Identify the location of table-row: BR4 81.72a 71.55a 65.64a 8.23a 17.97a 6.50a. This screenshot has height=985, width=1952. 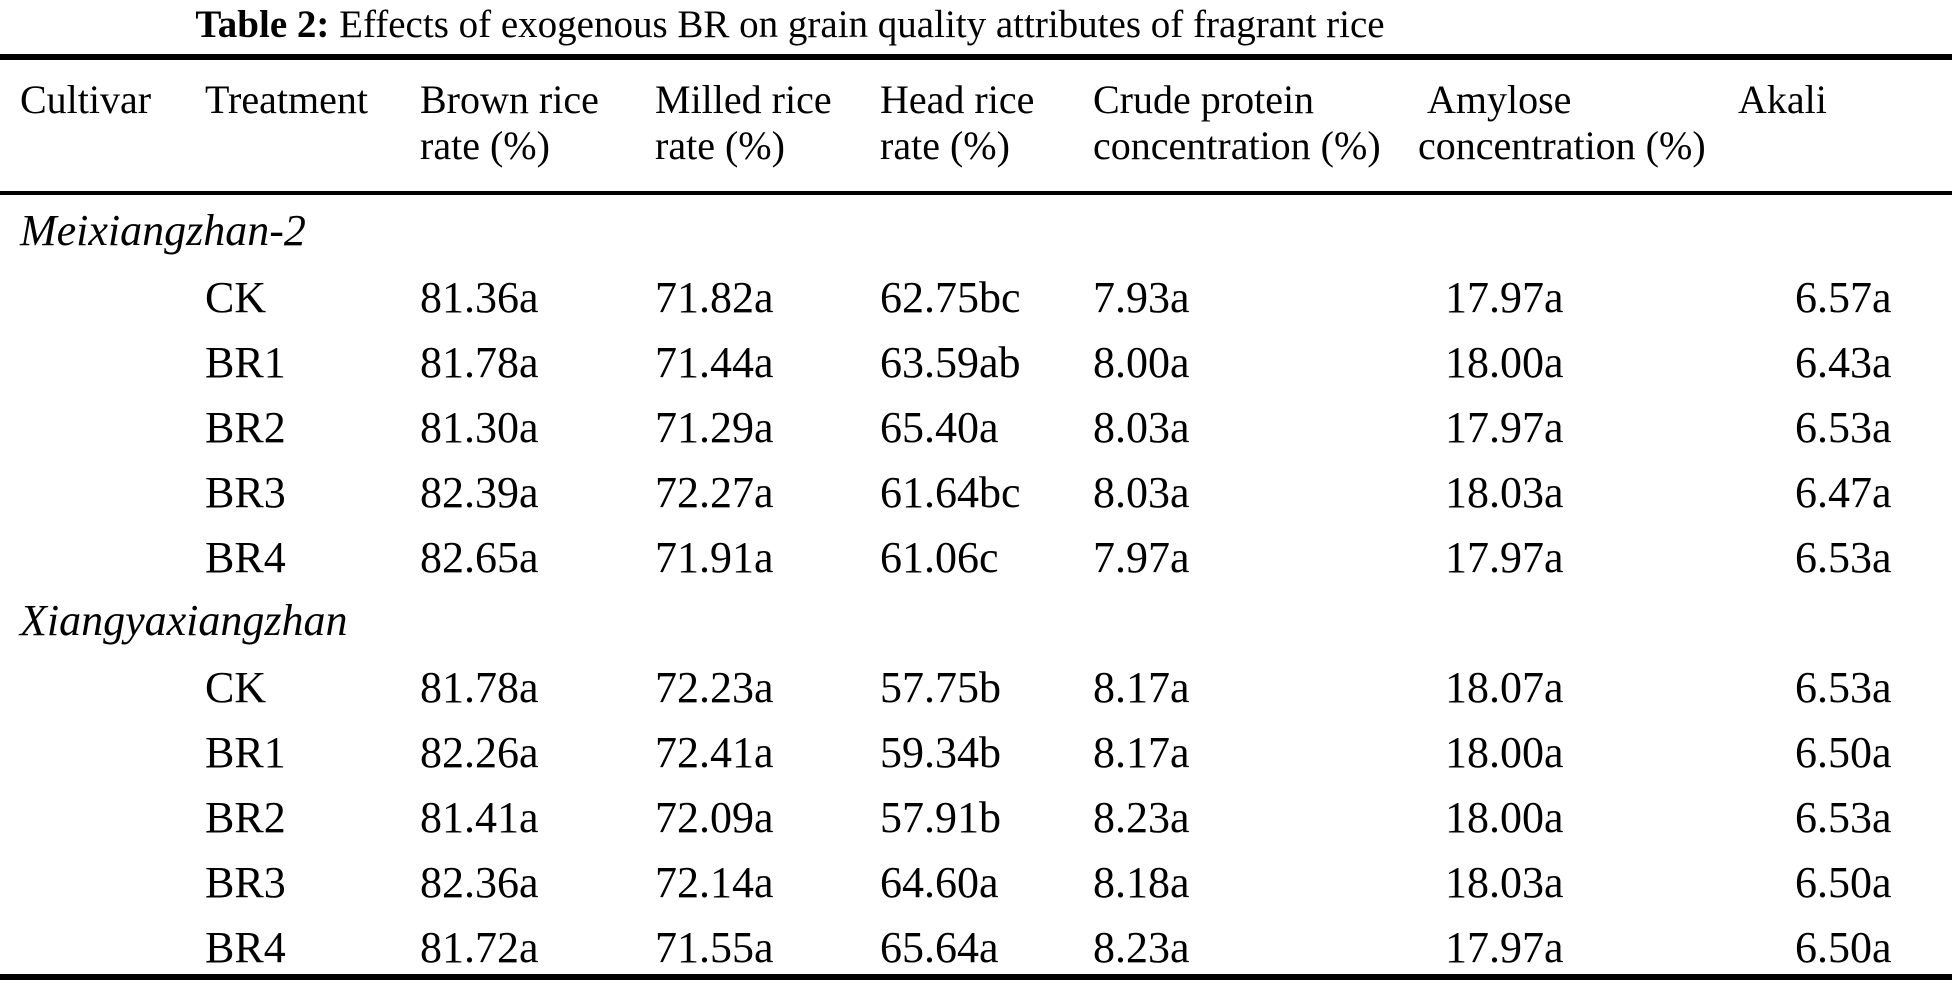
(976, 947).